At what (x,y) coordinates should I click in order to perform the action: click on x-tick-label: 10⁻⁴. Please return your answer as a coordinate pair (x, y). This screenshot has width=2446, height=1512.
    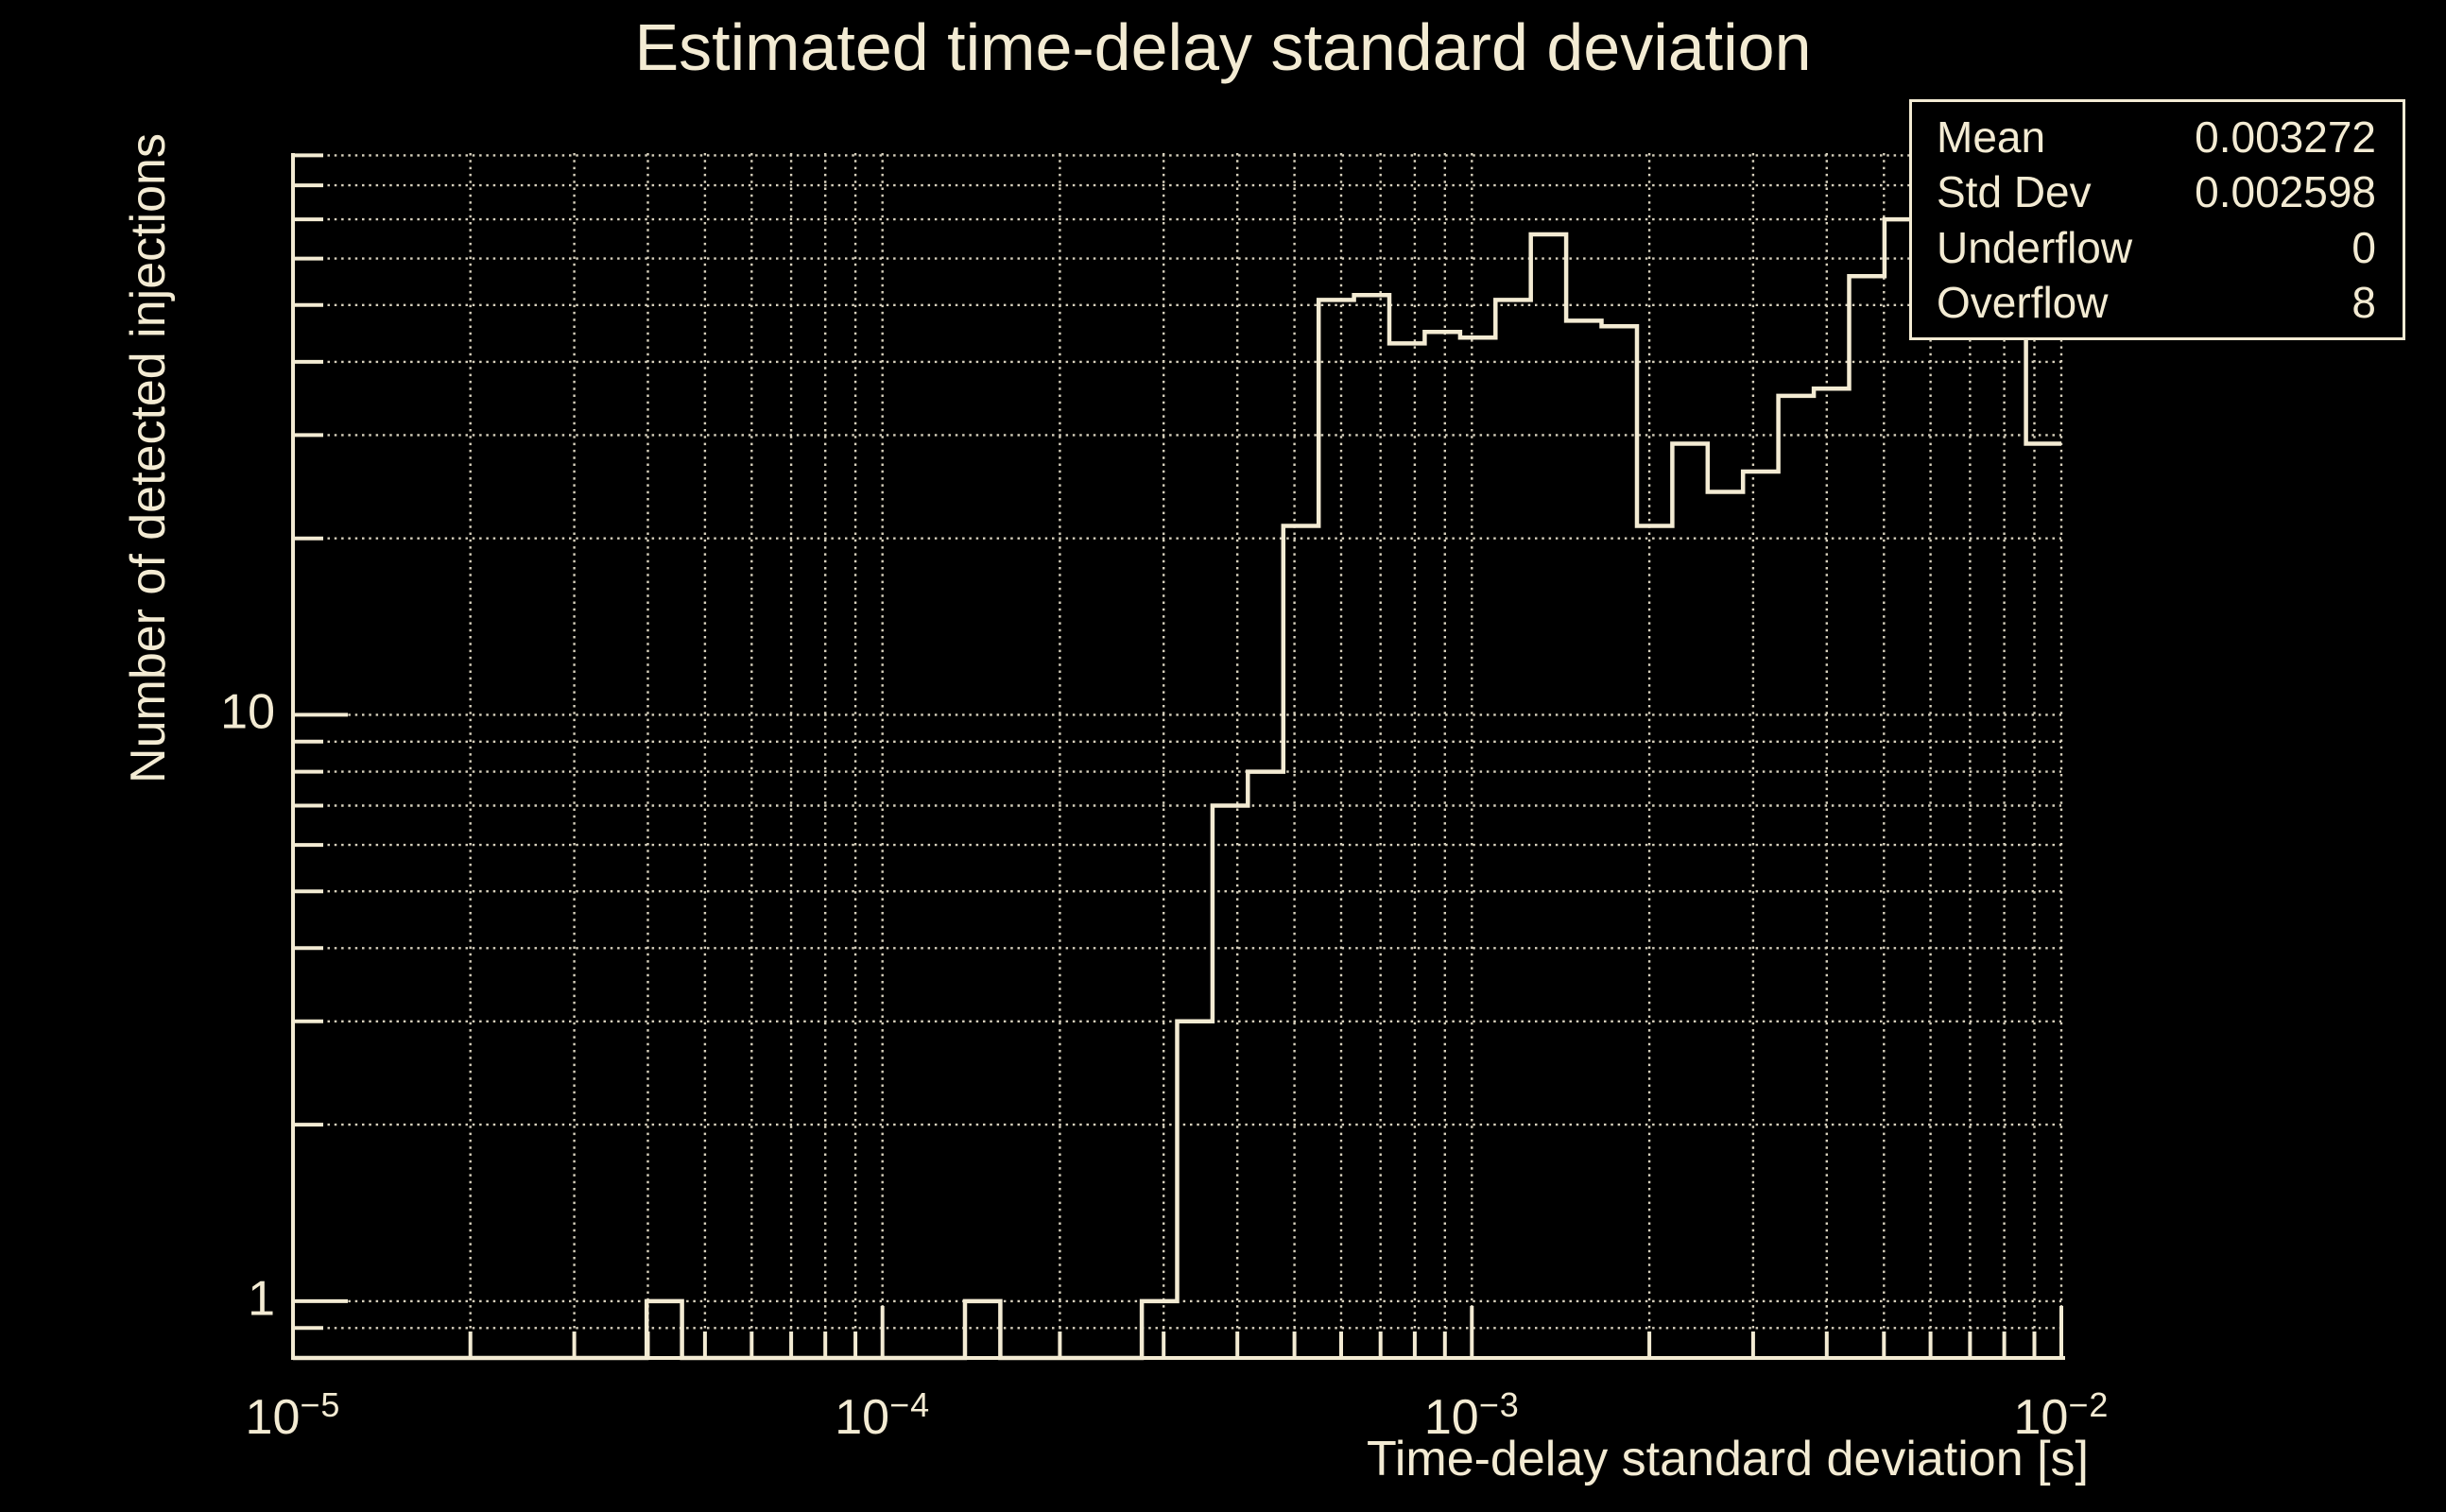
    Looking at the image, I should click on (883, 1415).